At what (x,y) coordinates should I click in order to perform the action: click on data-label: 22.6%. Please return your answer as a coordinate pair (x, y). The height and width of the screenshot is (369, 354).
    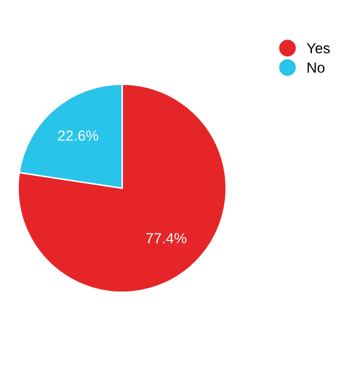
    Looking at the image, I should click on (78, 135).